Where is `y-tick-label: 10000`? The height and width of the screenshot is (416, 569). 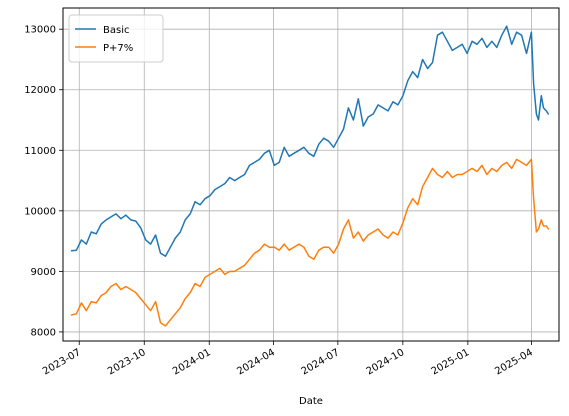
y-tick-label: 10000 is located at coordinates (40, 211).